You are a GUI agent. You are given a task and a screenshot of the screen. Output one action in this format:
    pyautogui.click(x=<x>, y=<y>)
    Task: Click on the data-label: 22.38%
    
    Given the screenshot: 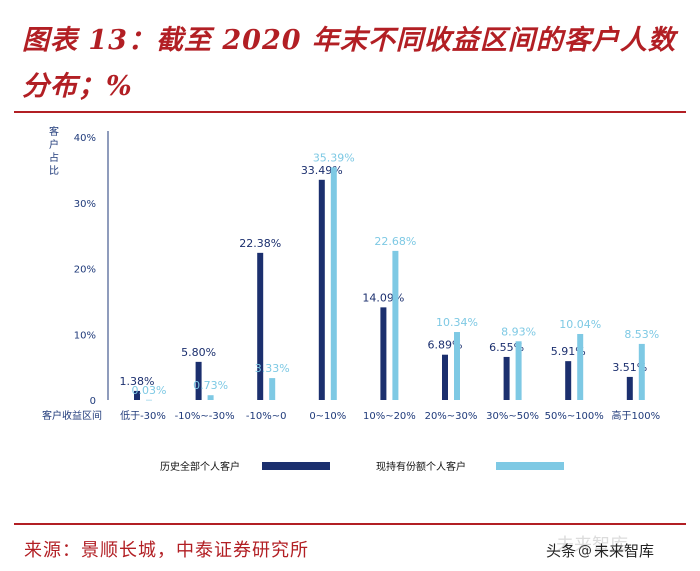 What is the action you would take?
    pyautogui.click(x=260, y=243)
    